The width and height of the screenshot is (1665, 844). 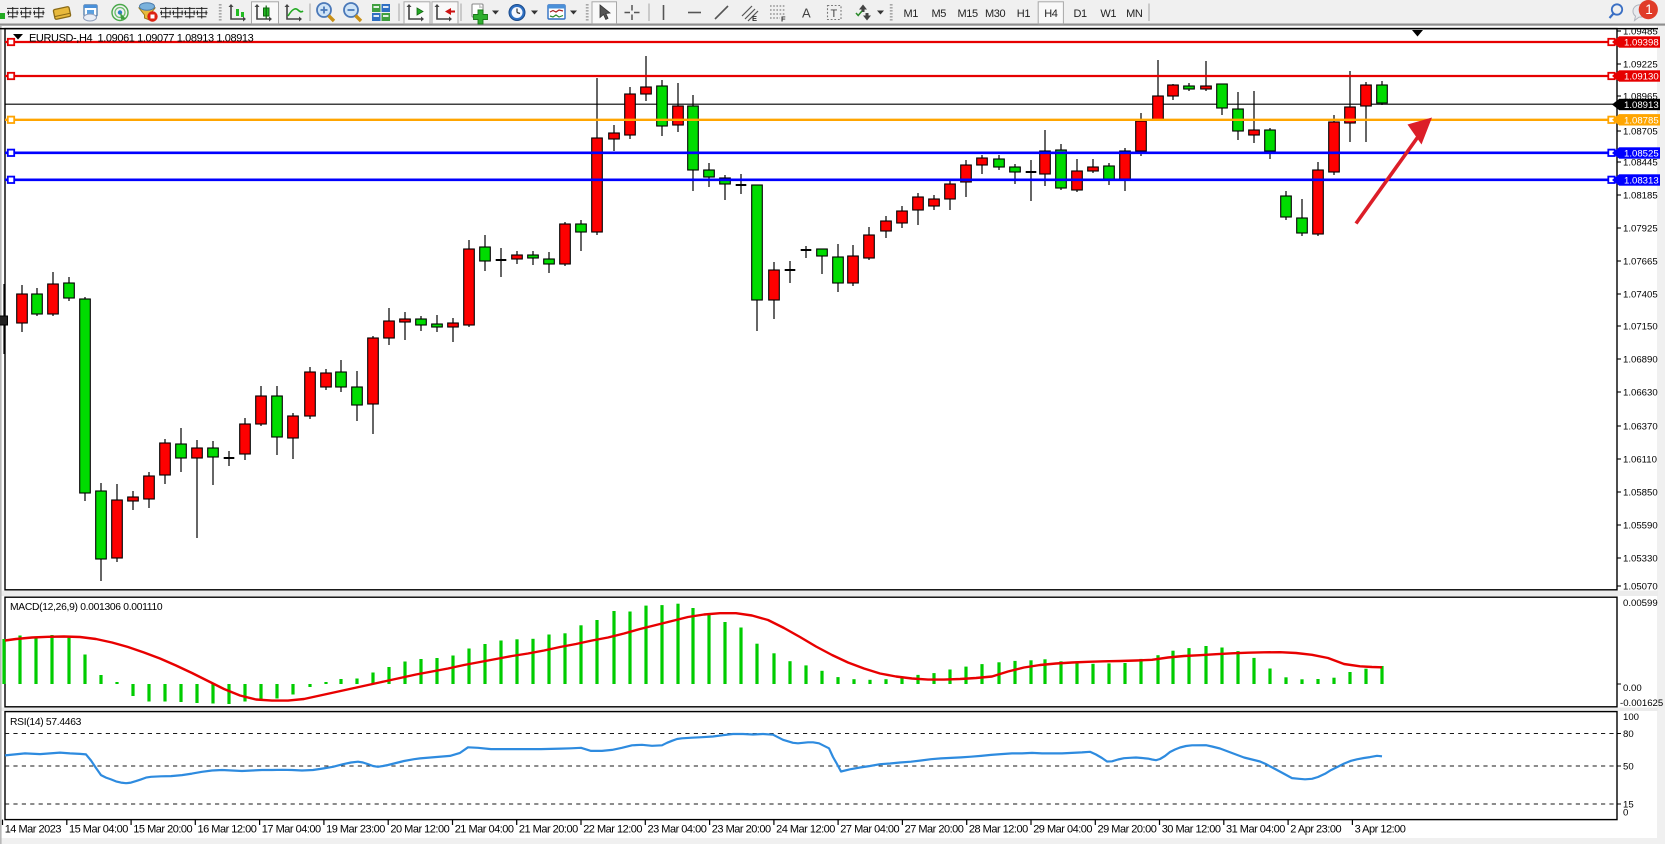 What do you see at coordinates (1640, 261) in the screenshot?
I see `svg-text: 1.07665` at bounding box center [1640, 261].